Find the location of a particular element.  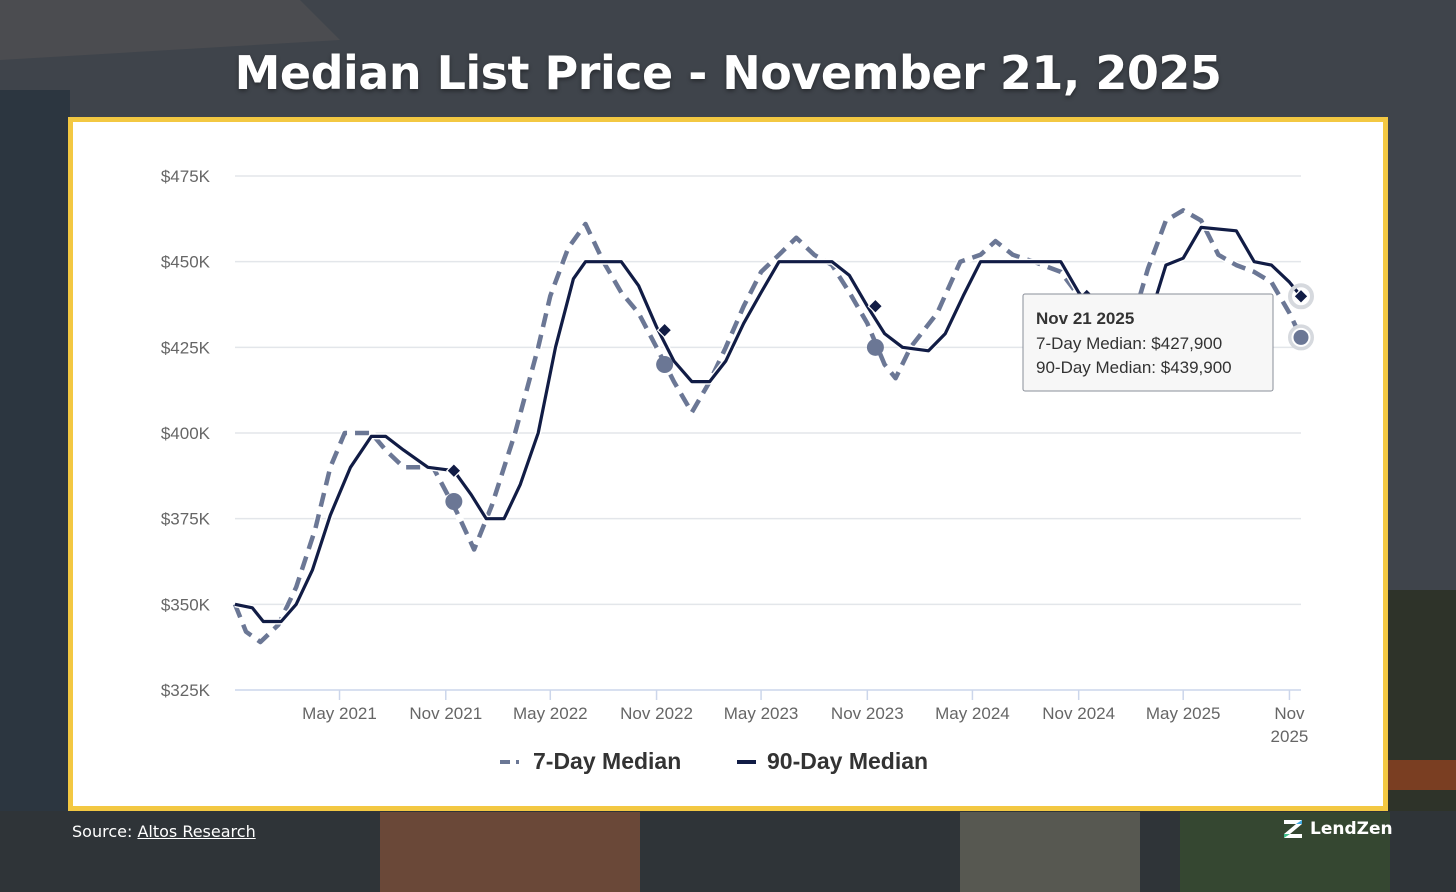

x-tick-label: May 2024 is located at coordinates (972, 713).